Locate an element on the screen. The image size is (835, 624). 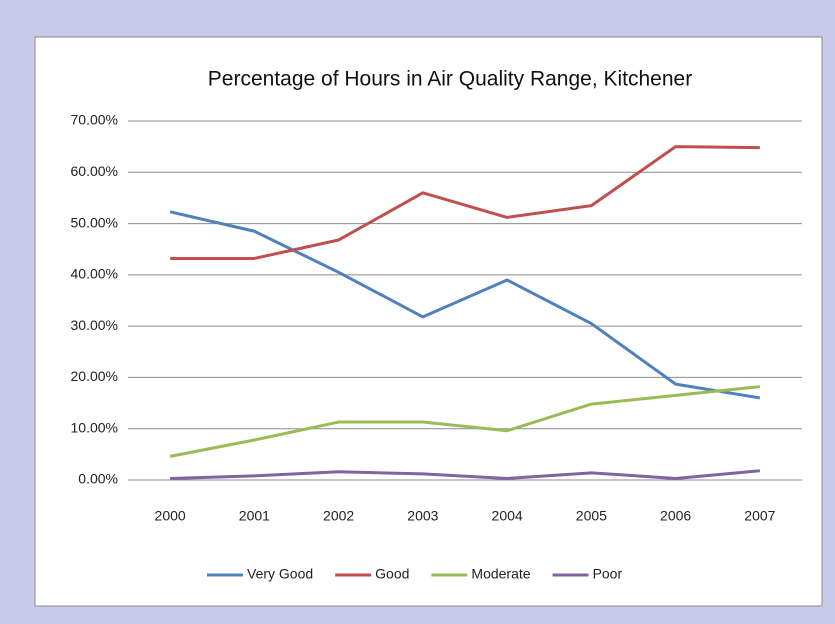
y-tick-label: 70.00% is located at coordinates (94, 120).